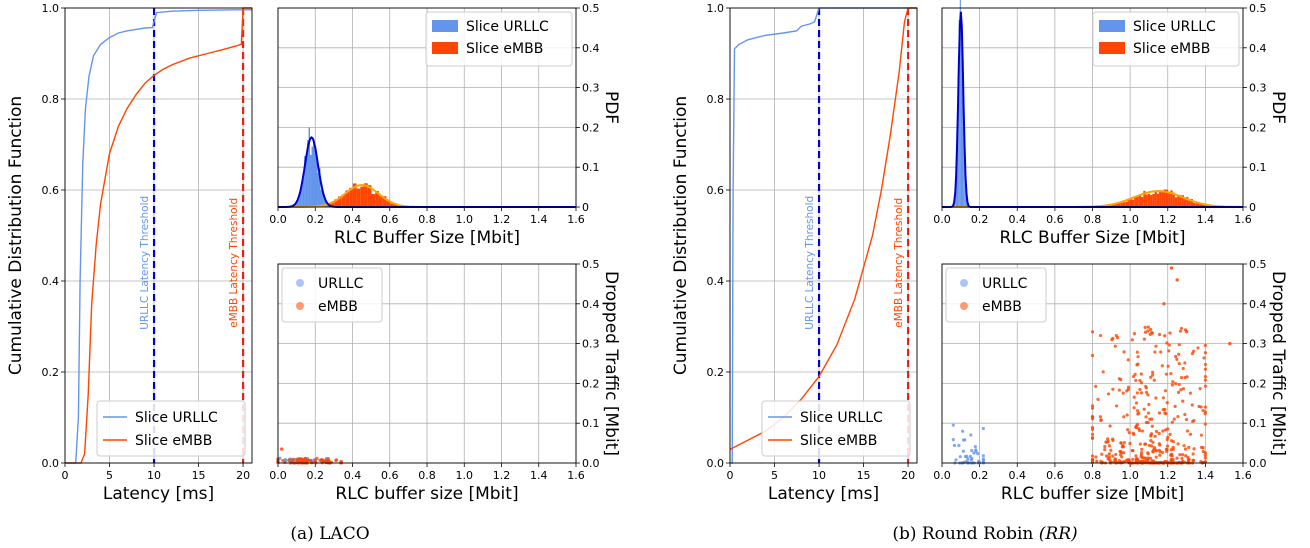 This screenshot has height=548, width=1310. What do you see at coordinates (681, 235) in the screenshot?
I see `y-axis-label: Cumulative Distribution Function` at bounding box center [681, 235].